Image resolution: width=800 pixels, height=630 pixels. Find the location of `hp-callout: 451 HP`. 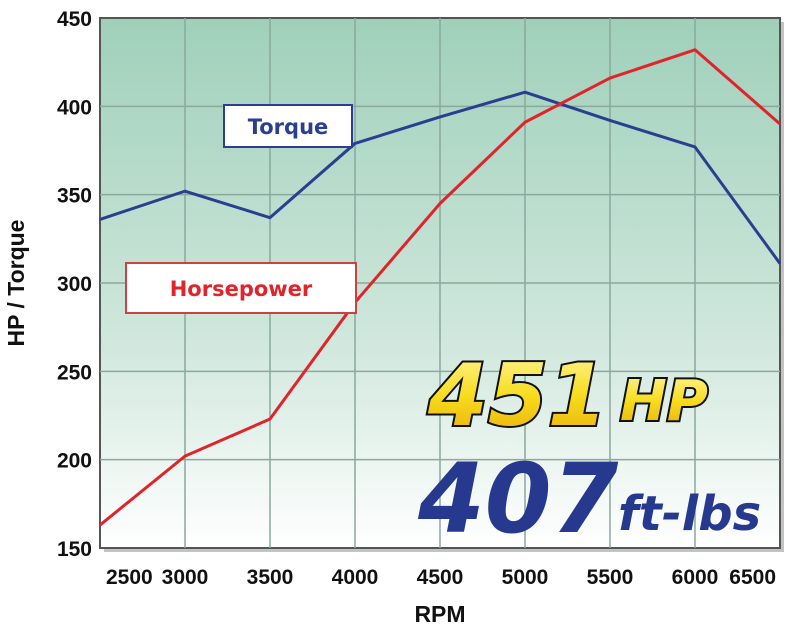

hp-callout: 451 HP is located at coordinates (567, 396).